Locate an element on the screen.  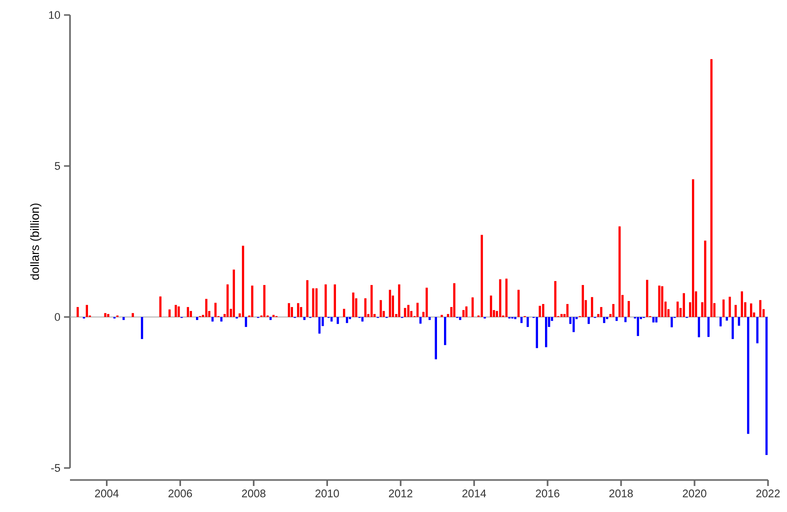
x-tick-label: 2004 is located at coordinates (107, 494).